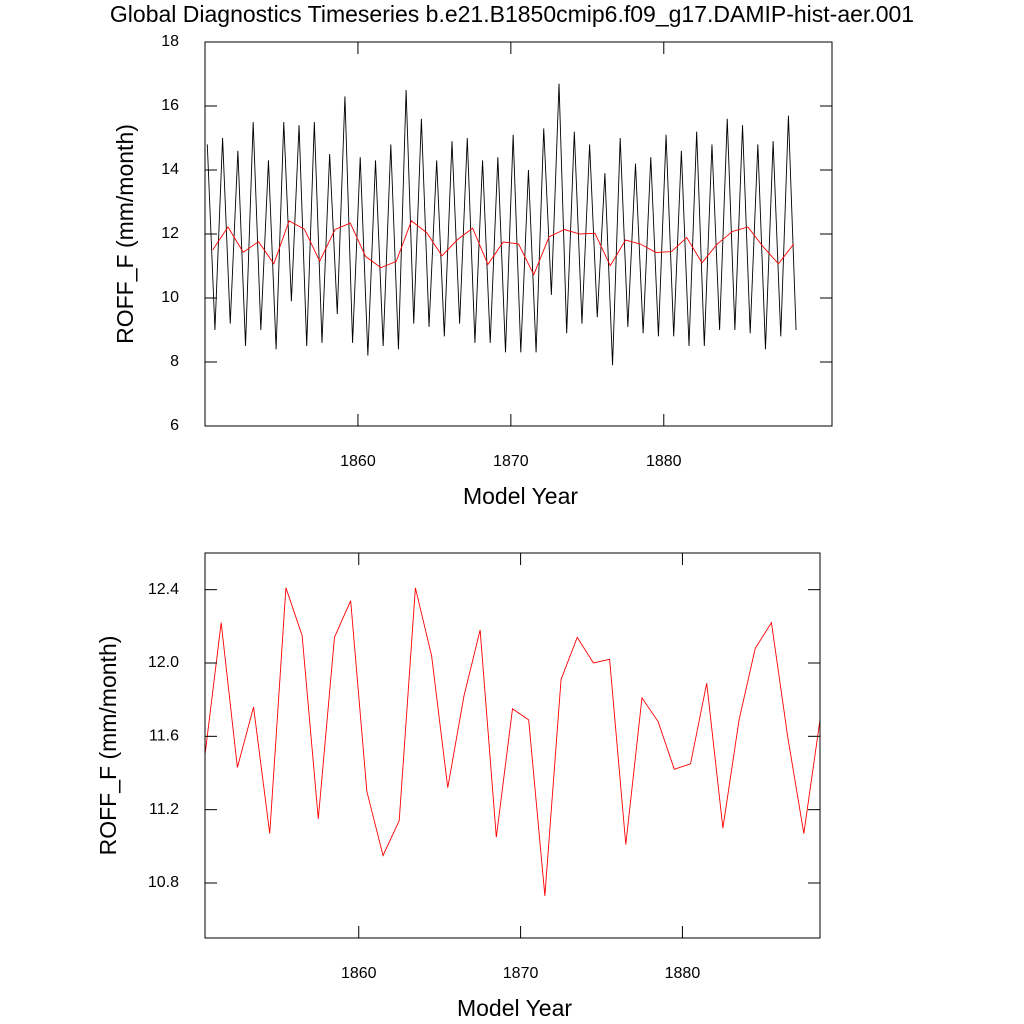 The image size is (1024, 1024). Describe the element at coordinates (503, 248) in the screenshot. I see `data-line` at that location.